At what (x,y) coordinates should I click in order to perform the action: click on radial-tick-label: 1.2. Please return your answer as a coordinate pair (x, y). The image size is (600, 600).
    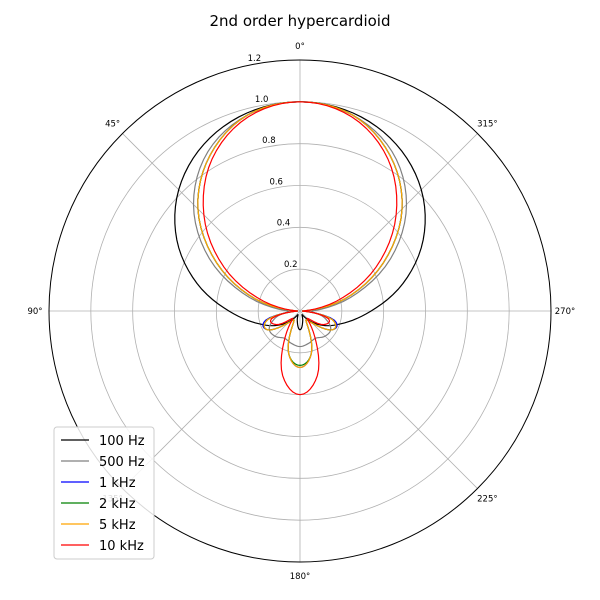
    Looking at the image, I should click on (255, 59).